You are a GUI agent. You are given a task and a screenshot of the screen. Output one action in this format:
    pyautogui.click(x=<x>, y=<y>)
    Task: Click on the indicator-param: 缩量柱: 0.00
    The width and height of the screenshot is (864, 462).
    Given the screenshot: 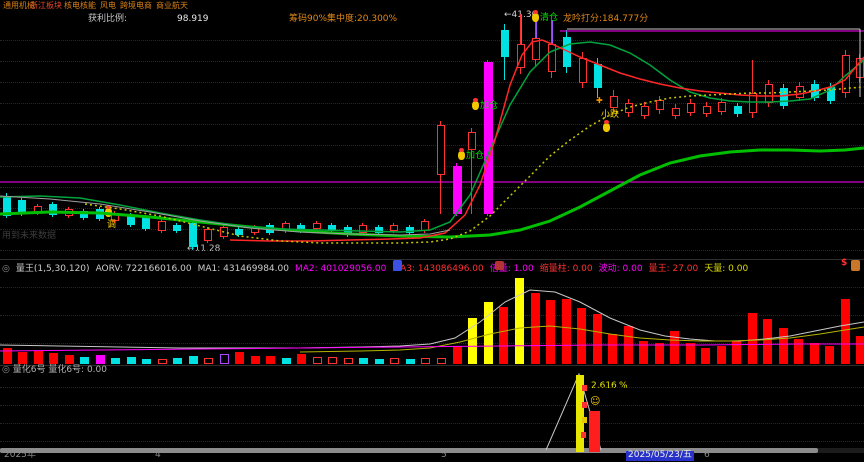 What is the action you would take?
    pyautogui.click(x=566, y=269)
    